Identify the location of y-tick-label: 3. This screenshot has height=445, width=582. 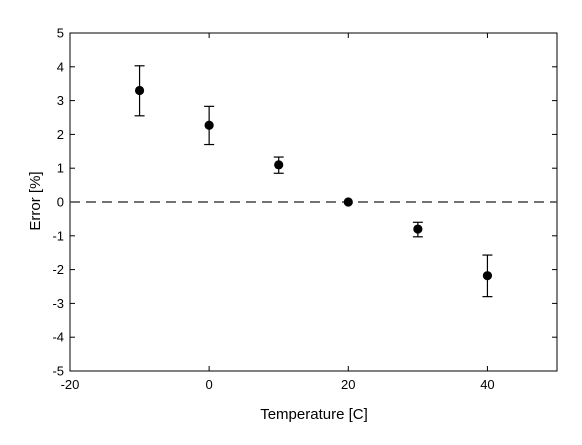
(60, 100).